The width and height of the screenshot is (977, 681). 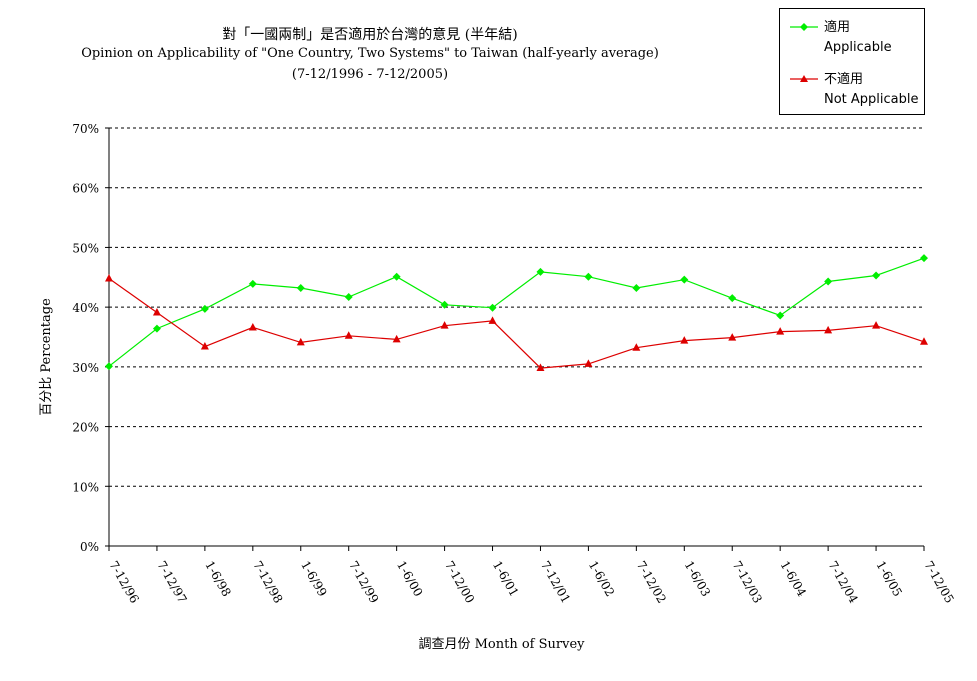 What do you see at coordinates (651, 582) in the screenshot?
I see `x-tick-label: 7-12/02` at bounding box center [651, 582].